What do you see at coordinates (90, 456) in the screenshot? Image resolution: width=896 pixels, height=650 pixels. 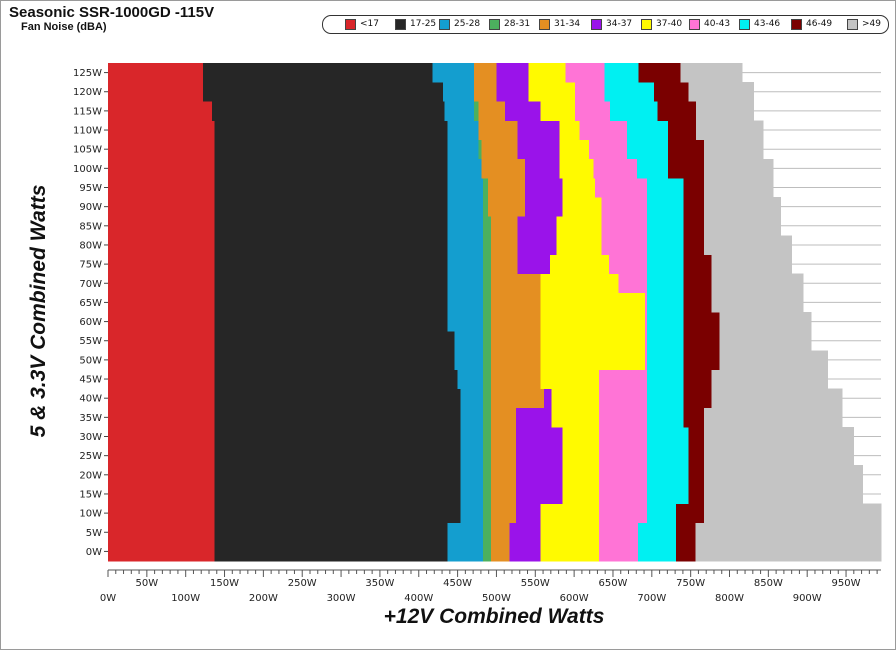 I see `y-tick-label: 25W` at bounding box center [90, 456].